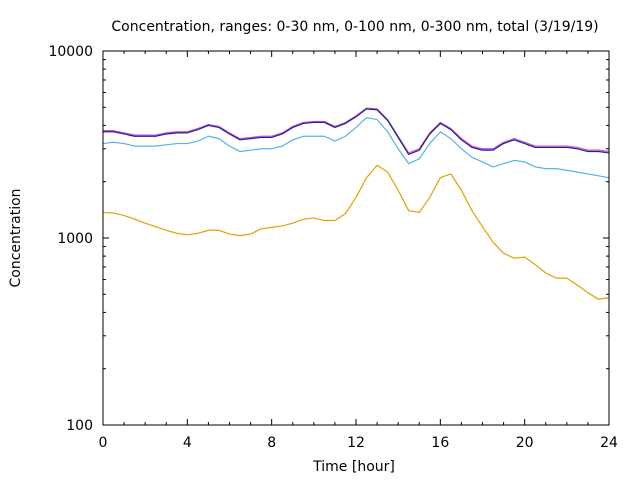 This screenshot has width=640, height=485. I want to click on x-tick-label: 0, so click(103, 443).